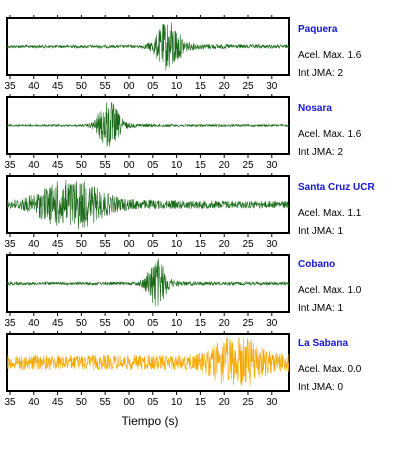  What do you see at coordinates (321, 387) in the screenshot?
I see `station-jma-intensity: Int JMA: 0` at bounding box center [321, 387].